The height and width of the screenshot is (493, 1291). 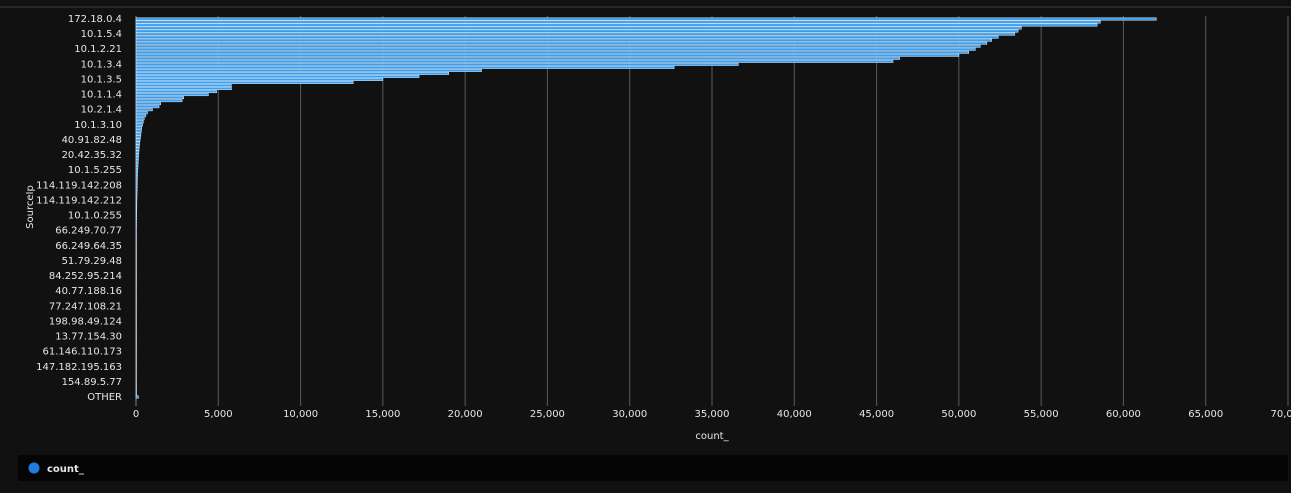 I want to click on x-tick-label: 30,000, so click(x=629, y=414).